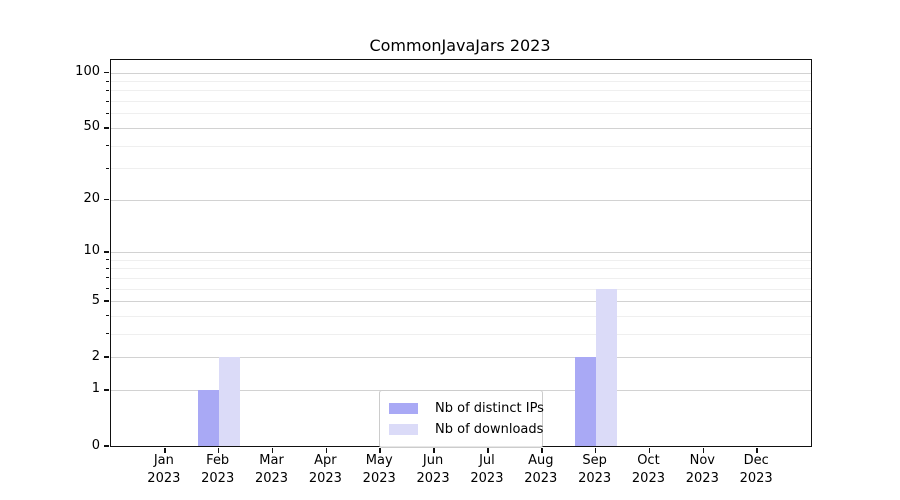  What do you see at coordinates (433, 460) in the screenshot?
I see `x-label-month: Jun` at bounding box center [433, 460].